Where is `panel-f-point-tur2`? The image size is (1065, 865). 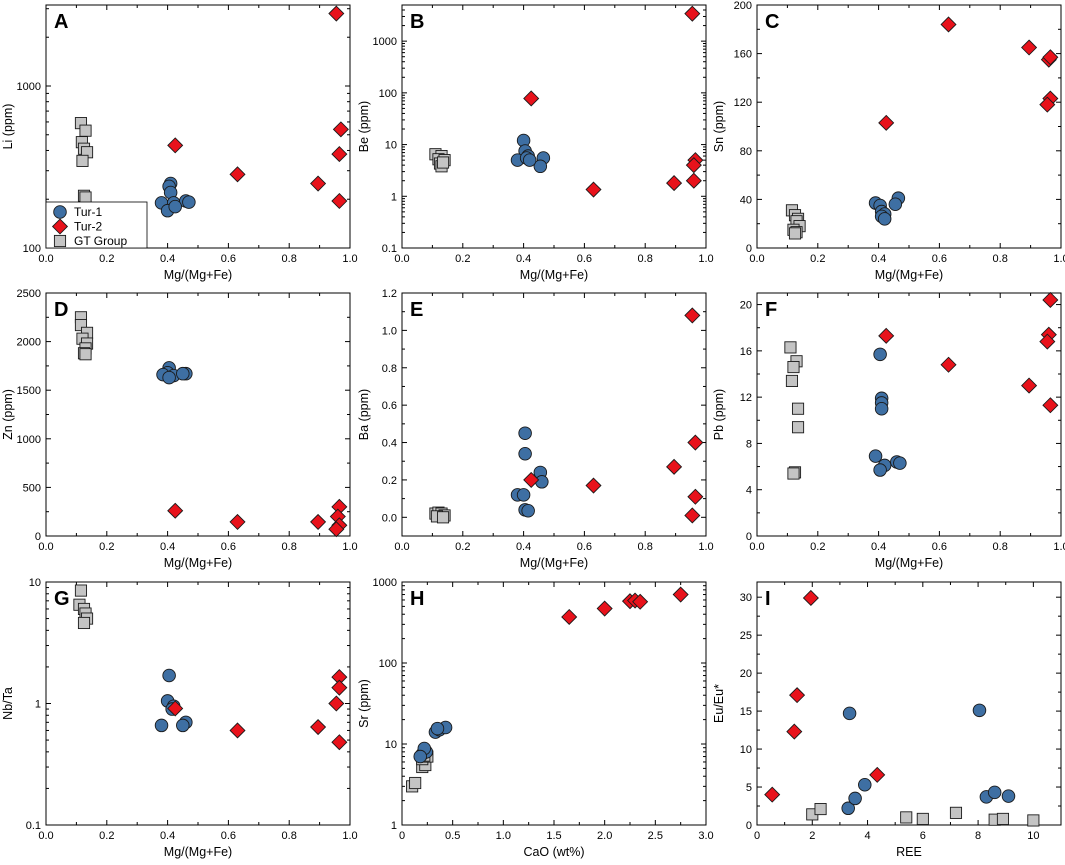
panel-f-point-tur2 is located at coordinates (1050, 405).